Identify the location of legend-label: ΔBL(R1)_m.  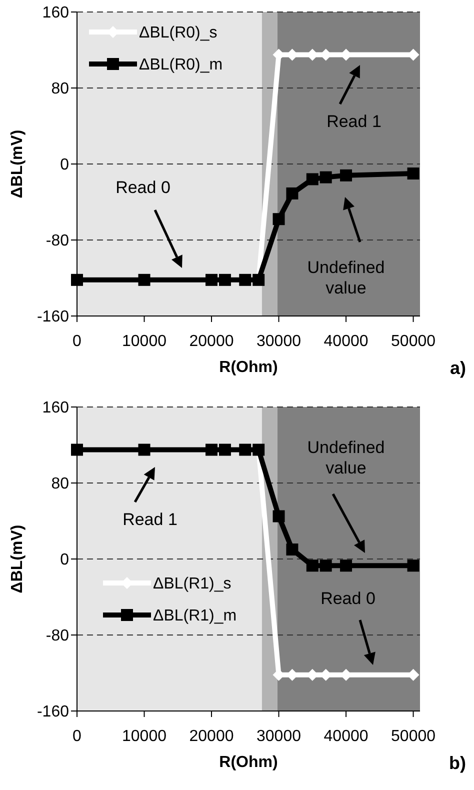
(195, 616).